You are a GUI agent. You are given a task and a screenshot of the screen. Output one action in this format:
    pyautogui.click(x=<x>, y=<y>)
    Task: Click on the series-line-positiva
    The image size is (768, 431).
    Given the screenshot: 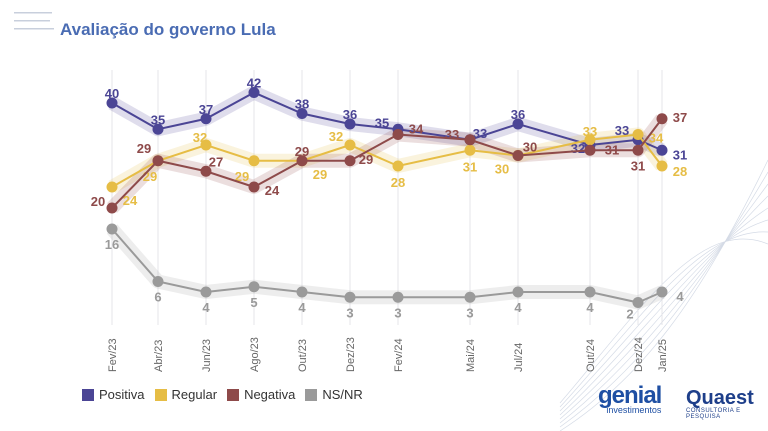 What is the action you would take?
    pyautogui.click(x=387, y=121)
    